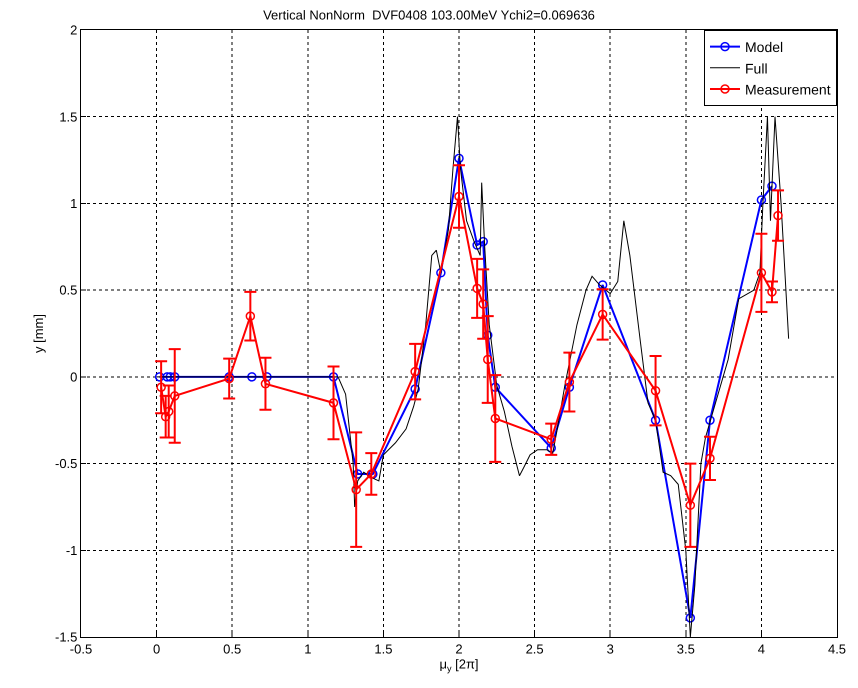 This screenshot has width=858, height=688. What do you see at coordinates (756, 68) in the screenshot?
I see `legend-label: Full` at bounding box center [756, 68].